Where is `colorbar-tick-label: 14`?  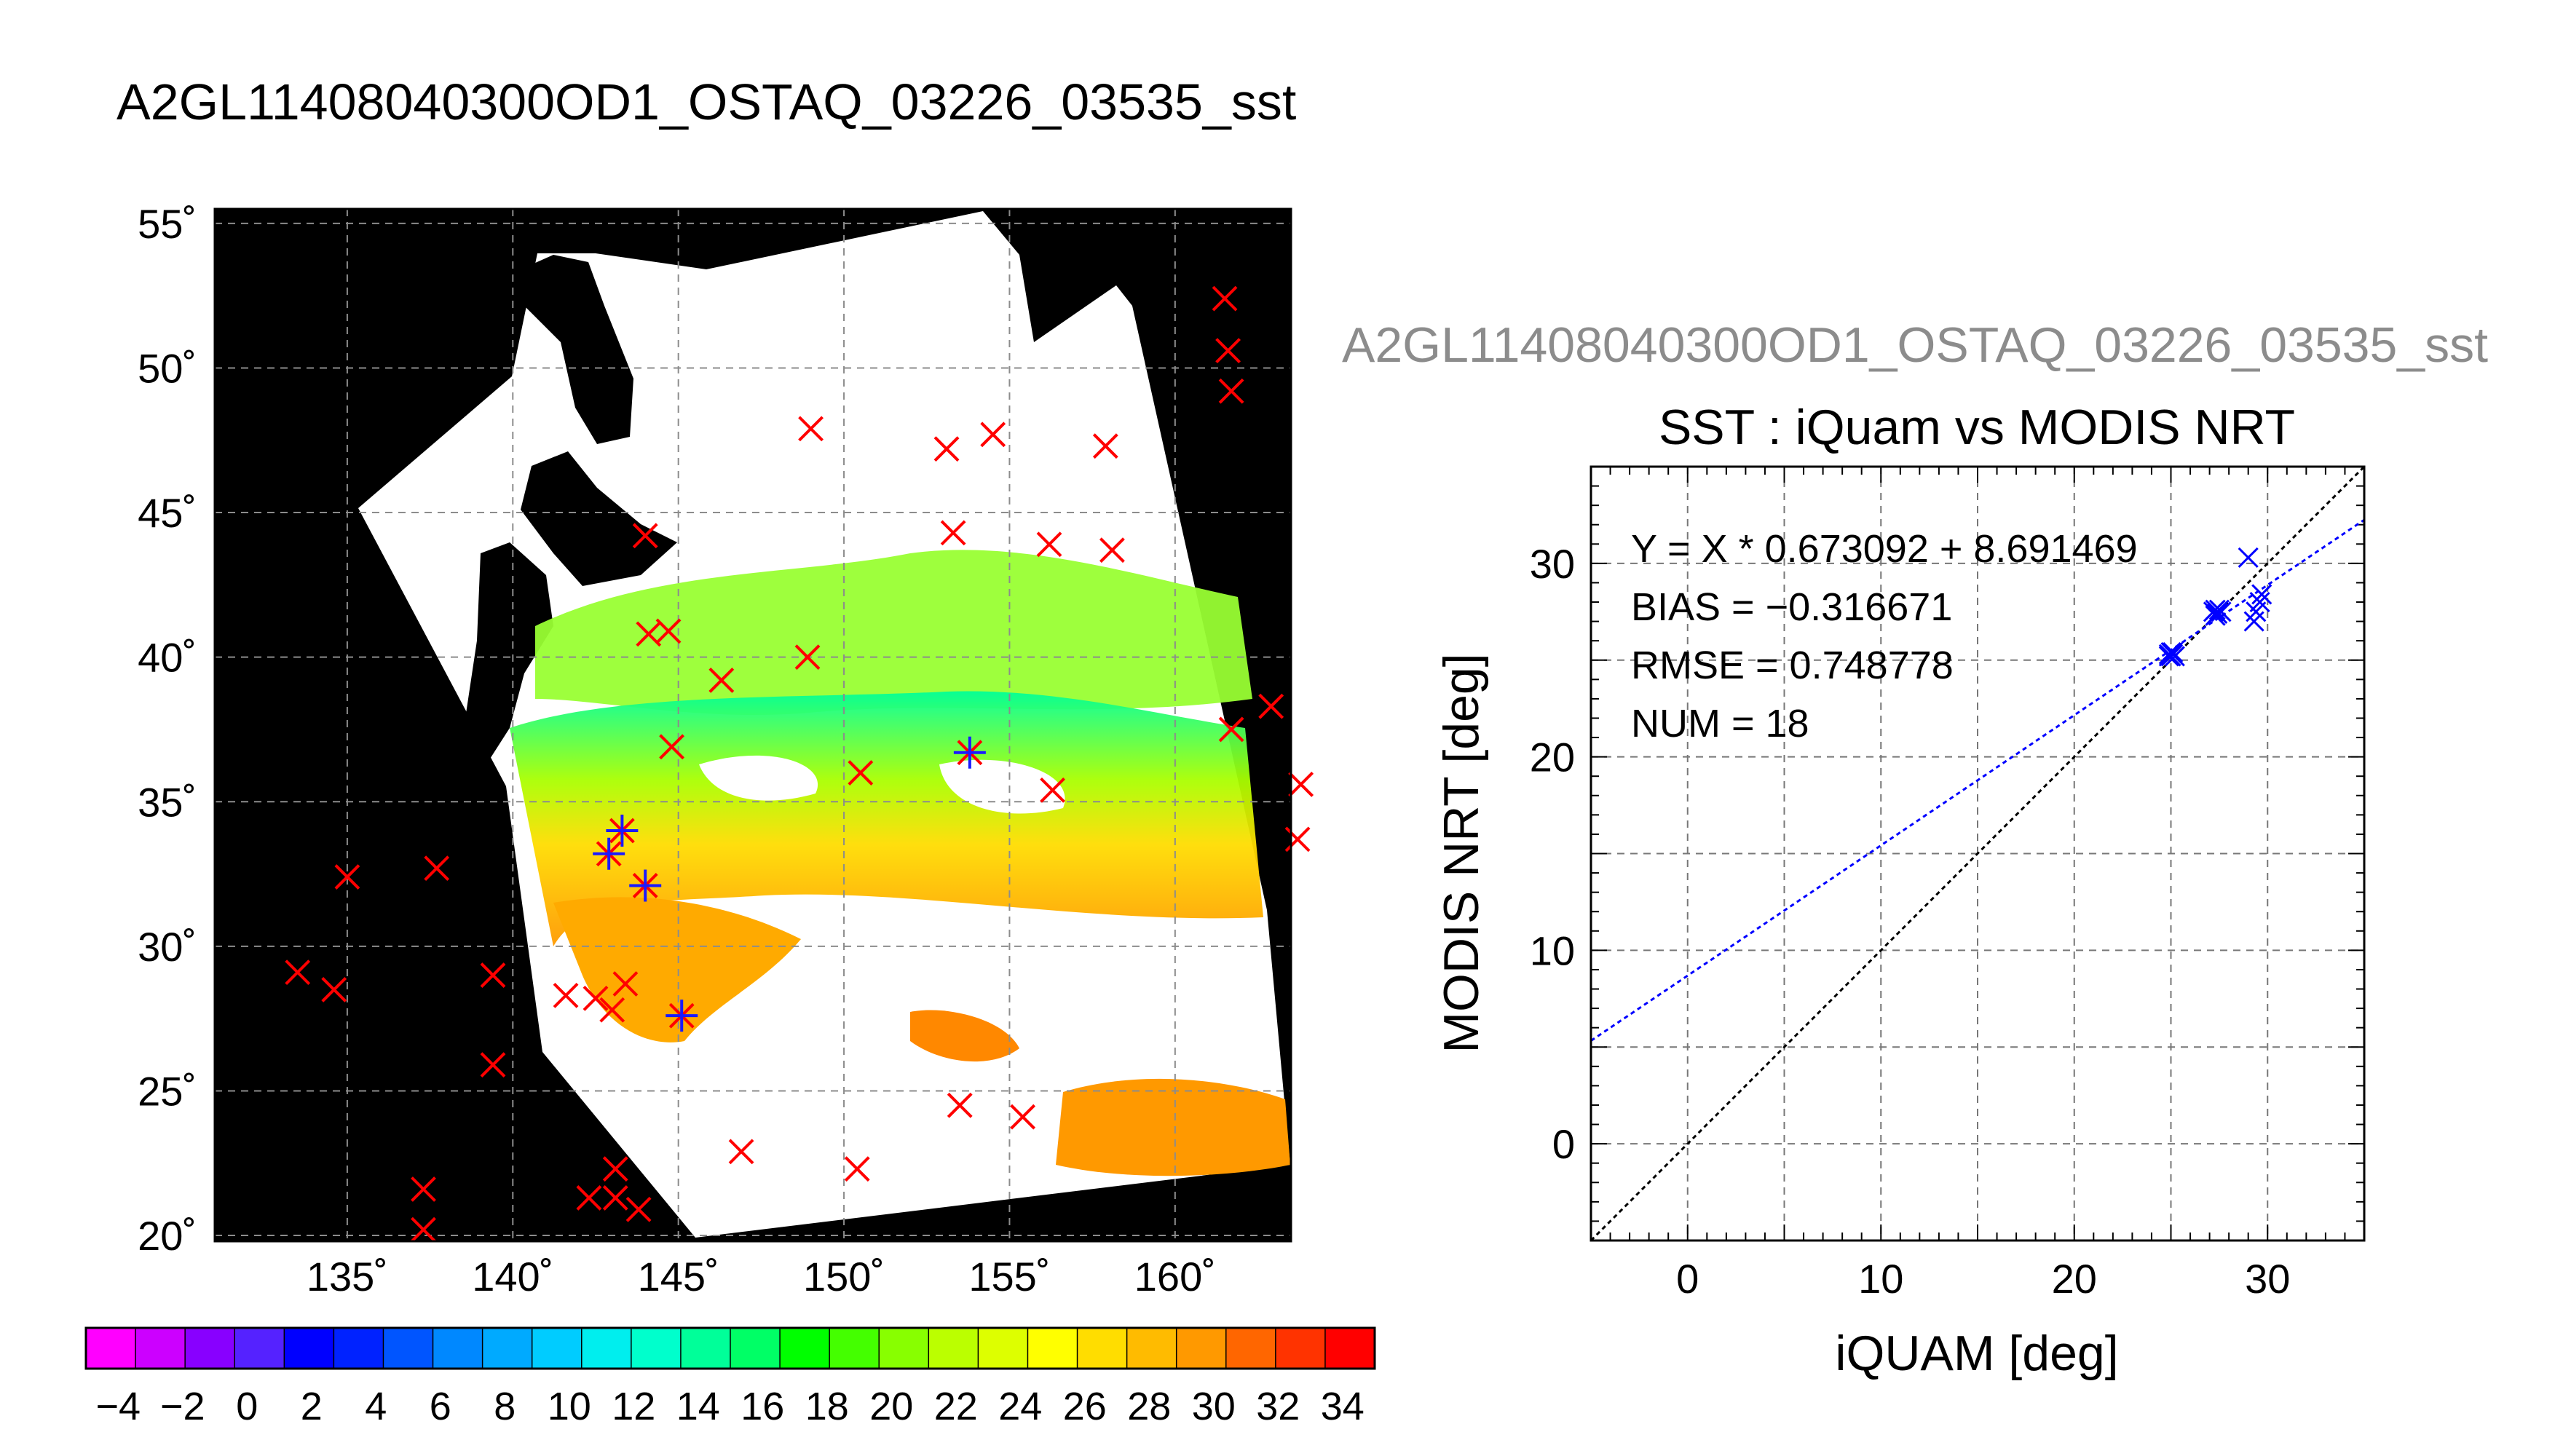
colorbar-tick-label: 14 is located at coordinates (698, 1406).